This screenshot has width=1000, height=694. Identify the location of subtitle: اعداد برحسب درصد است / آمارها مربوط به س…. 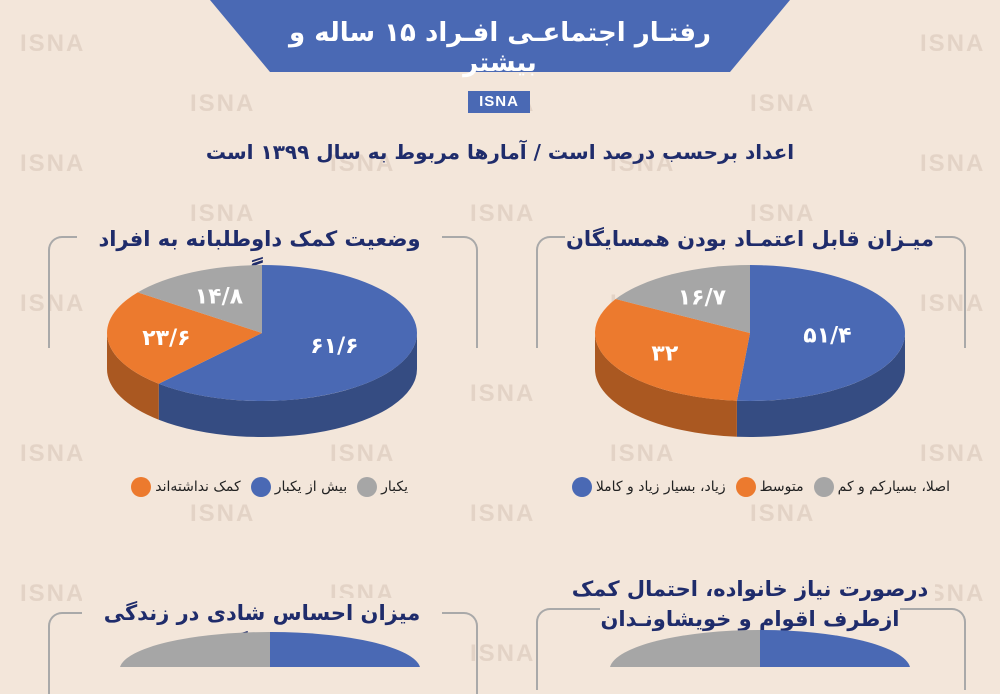
(500, 152).